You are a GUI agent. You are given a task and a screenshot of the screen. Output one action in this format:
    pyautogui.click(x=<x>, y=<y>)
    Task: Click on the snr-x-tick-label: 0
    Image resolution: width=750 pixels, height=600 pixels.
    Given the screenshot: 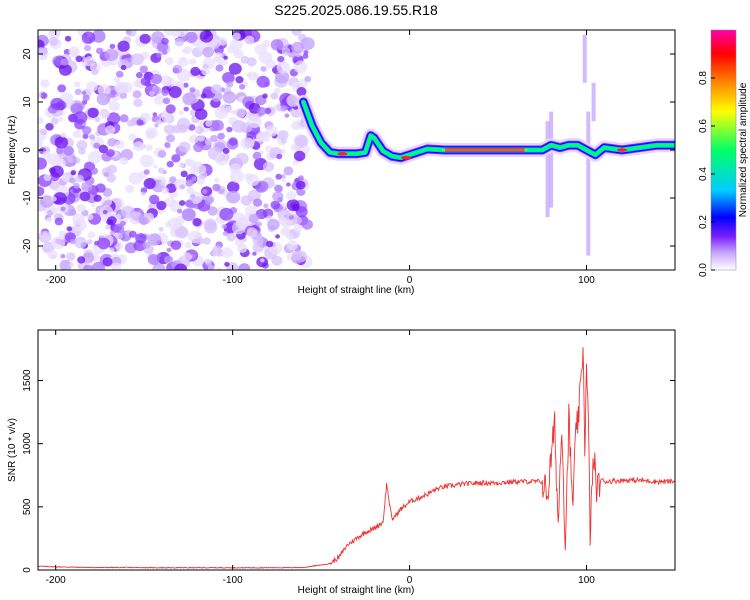 What is the action you would take?
    pyautogui.click(x=410, y=580)
    